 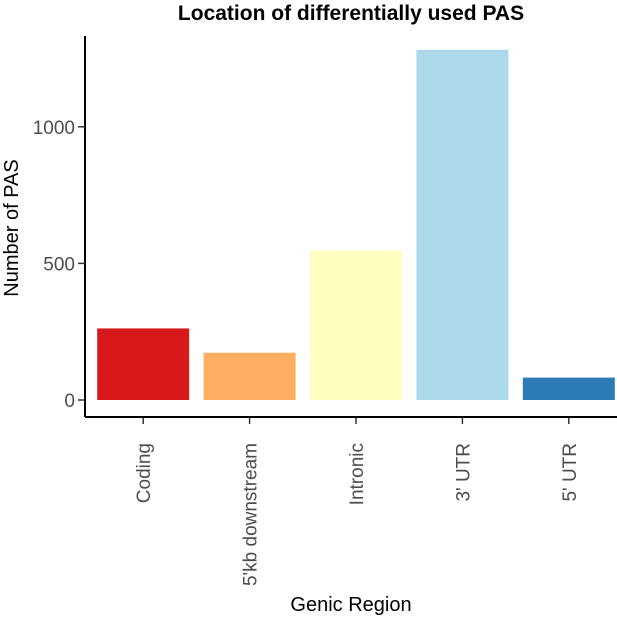 I want to click on bar-intronic, so click(x=356, y=325).